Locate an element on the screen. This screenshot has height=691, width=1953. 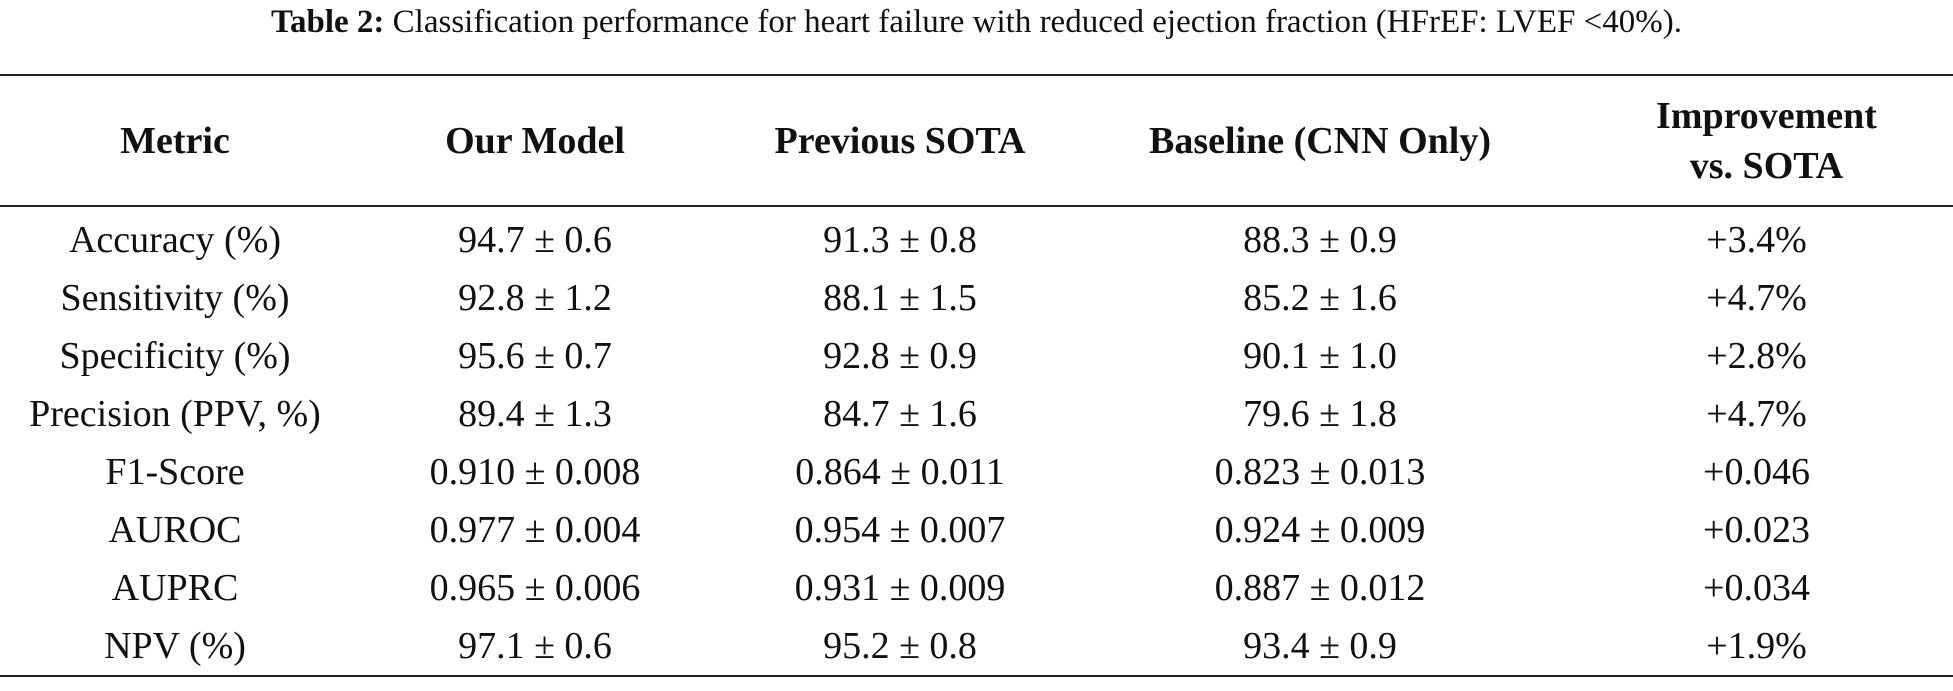
cell-our-model: 92.8 ± 1.2 is located at coordinates (535, 298).